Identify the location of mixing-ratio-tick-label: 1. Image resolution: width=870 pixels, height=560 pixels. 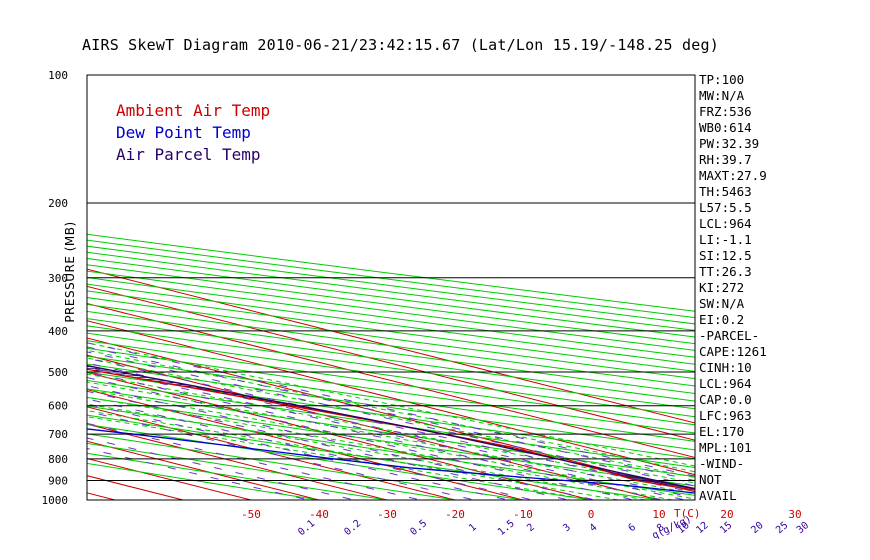
(473, 528).